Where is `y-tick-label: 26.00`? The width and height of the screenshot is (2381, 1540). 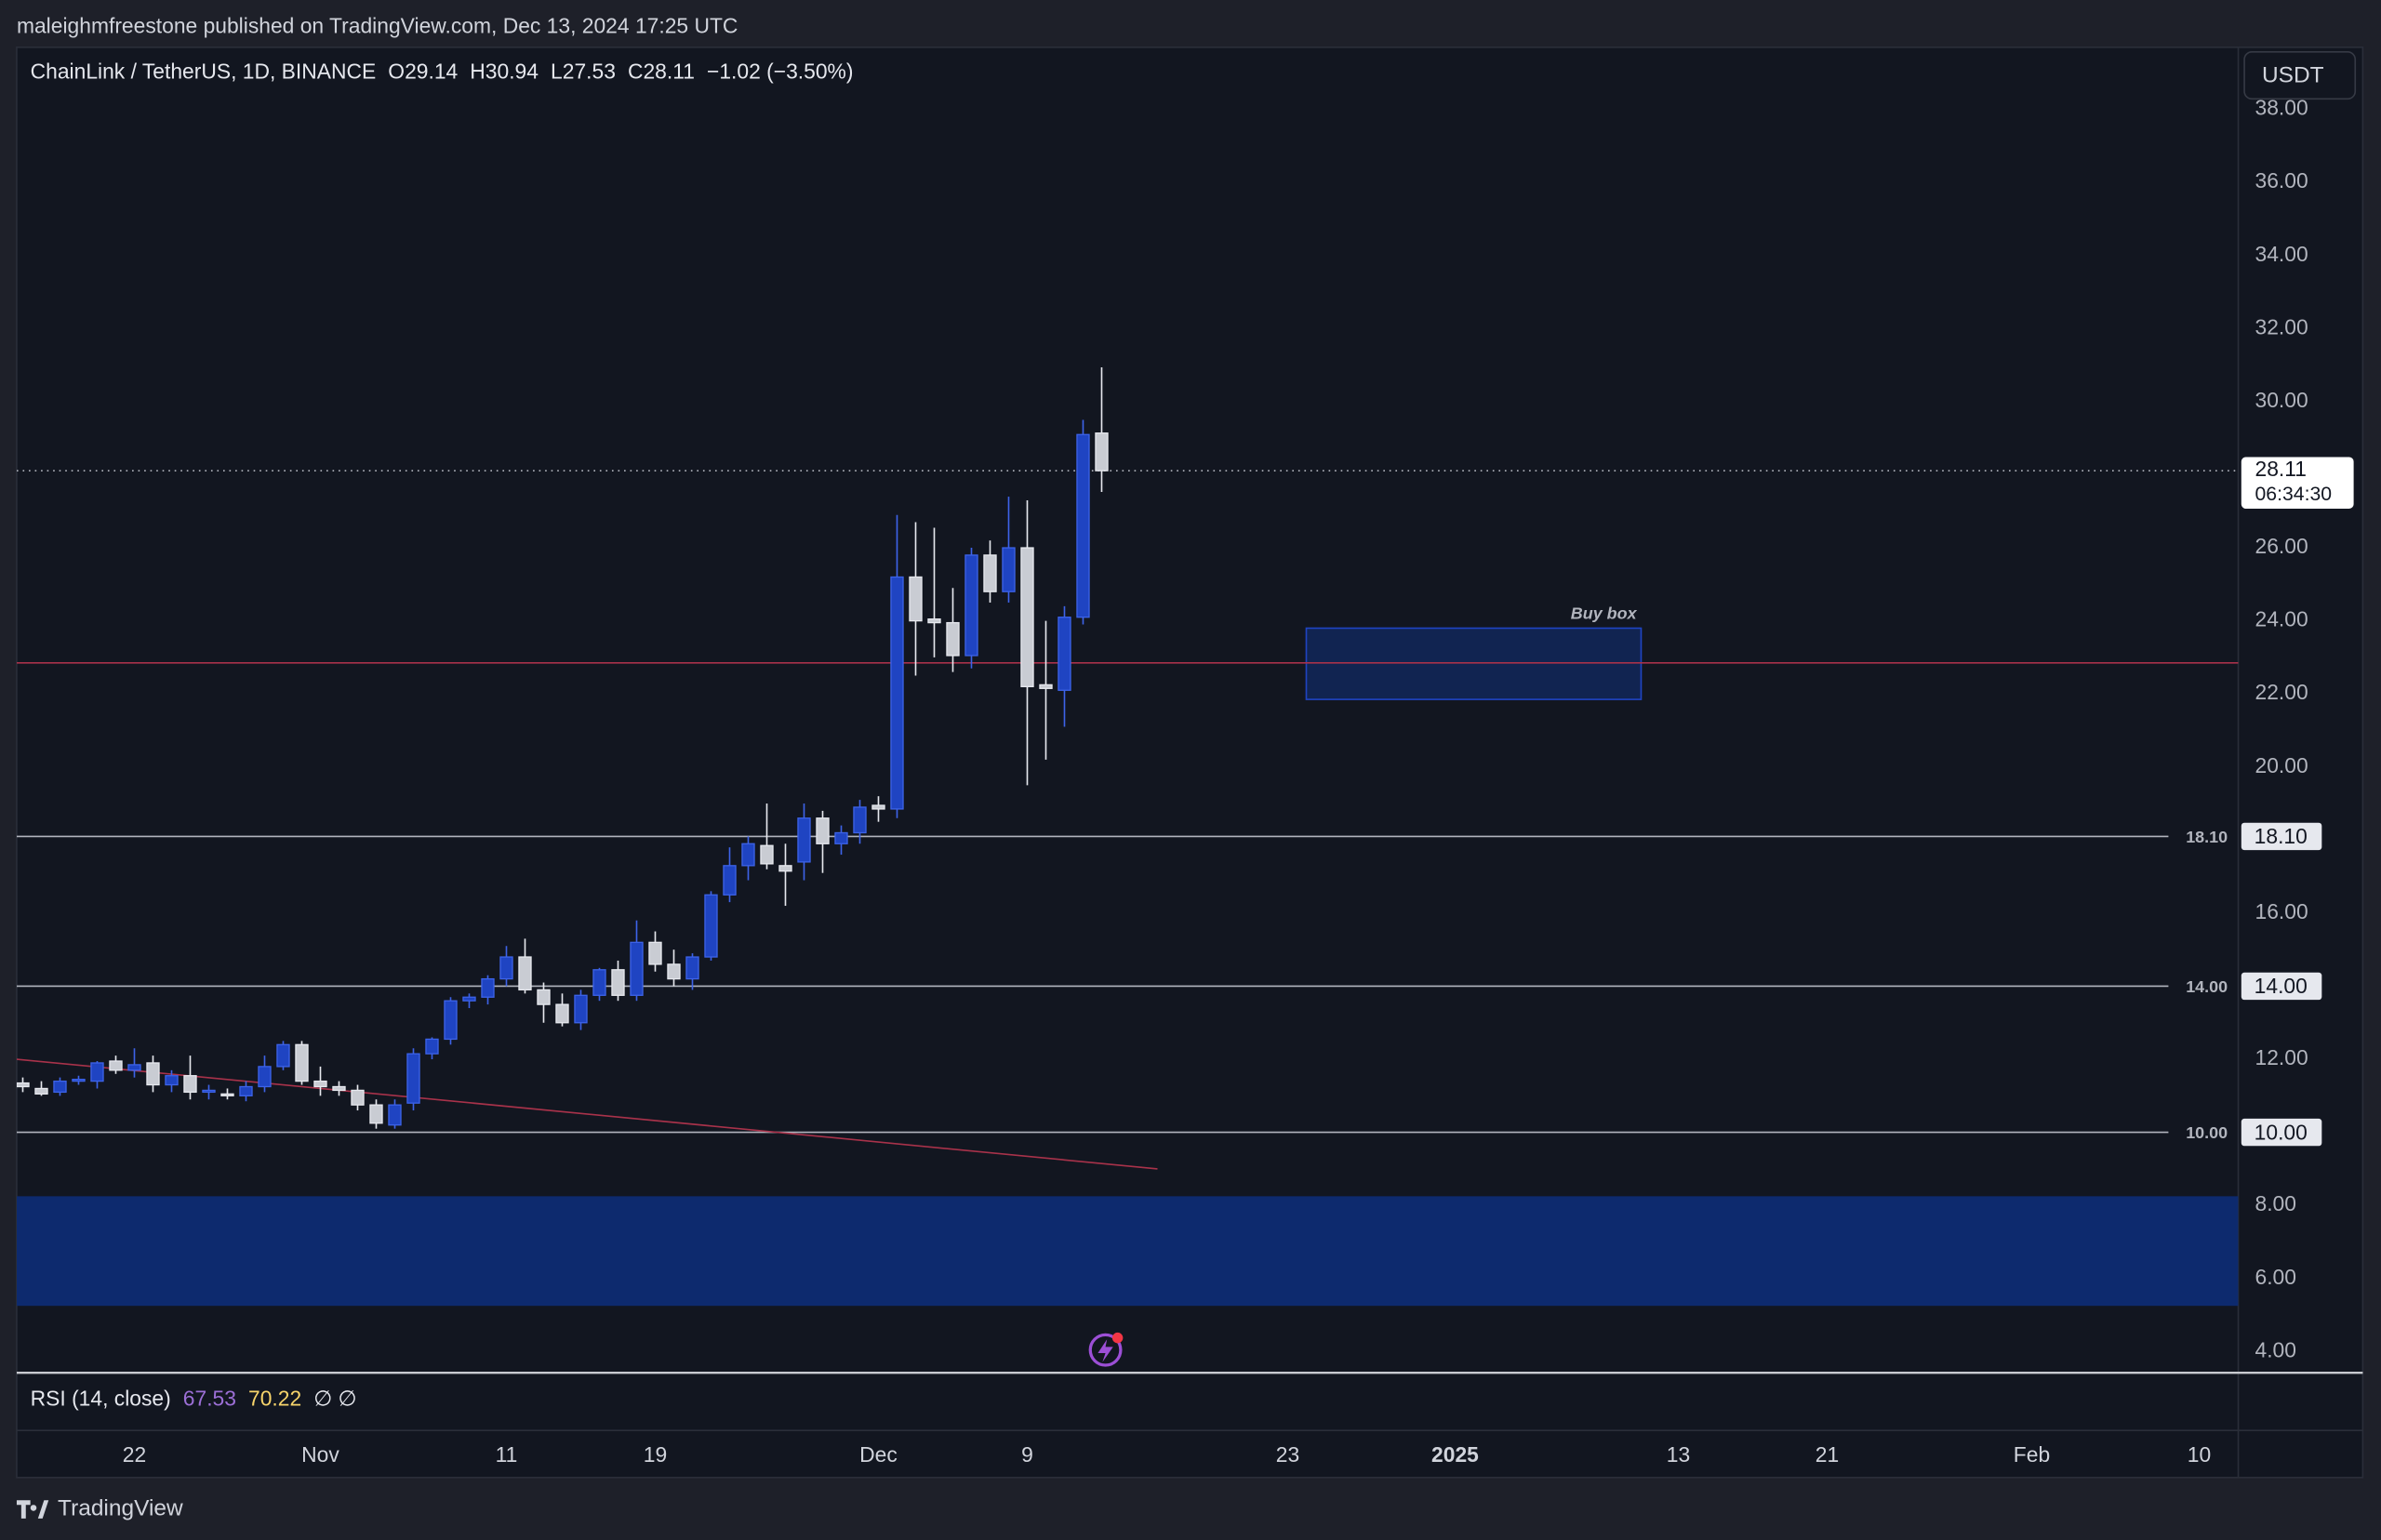 y-tick-label: 26.00 is located at coordinates (2281, 546).